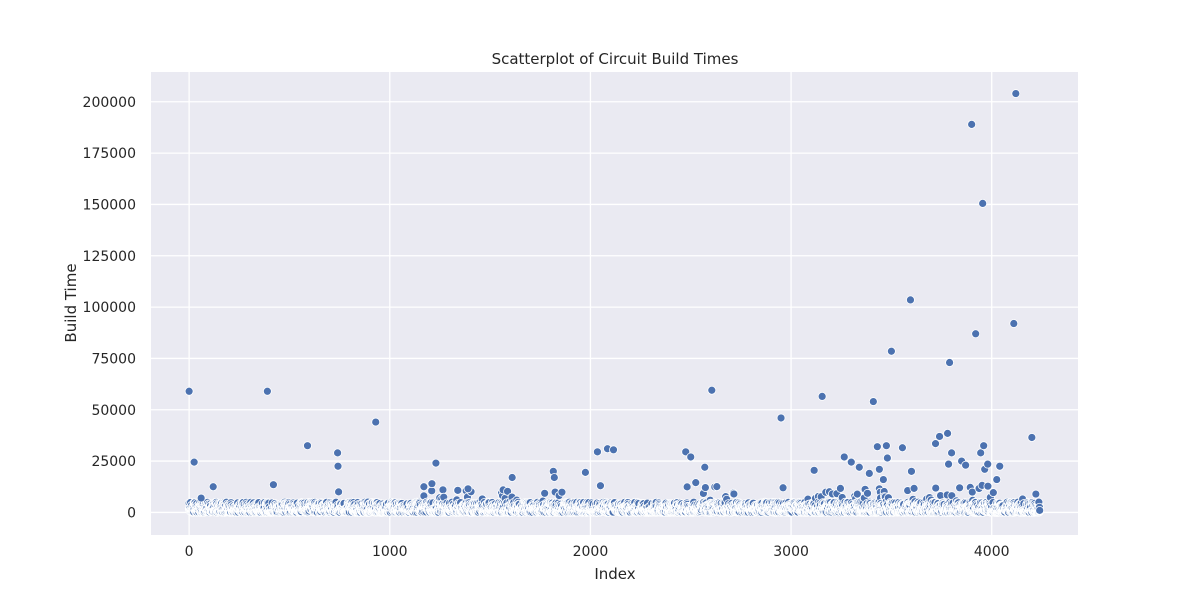 The image size is (1200, 600). Describe the element at coordinates (113, 359) in the screenshot. I see `y-tick-label: 75000` at that location.